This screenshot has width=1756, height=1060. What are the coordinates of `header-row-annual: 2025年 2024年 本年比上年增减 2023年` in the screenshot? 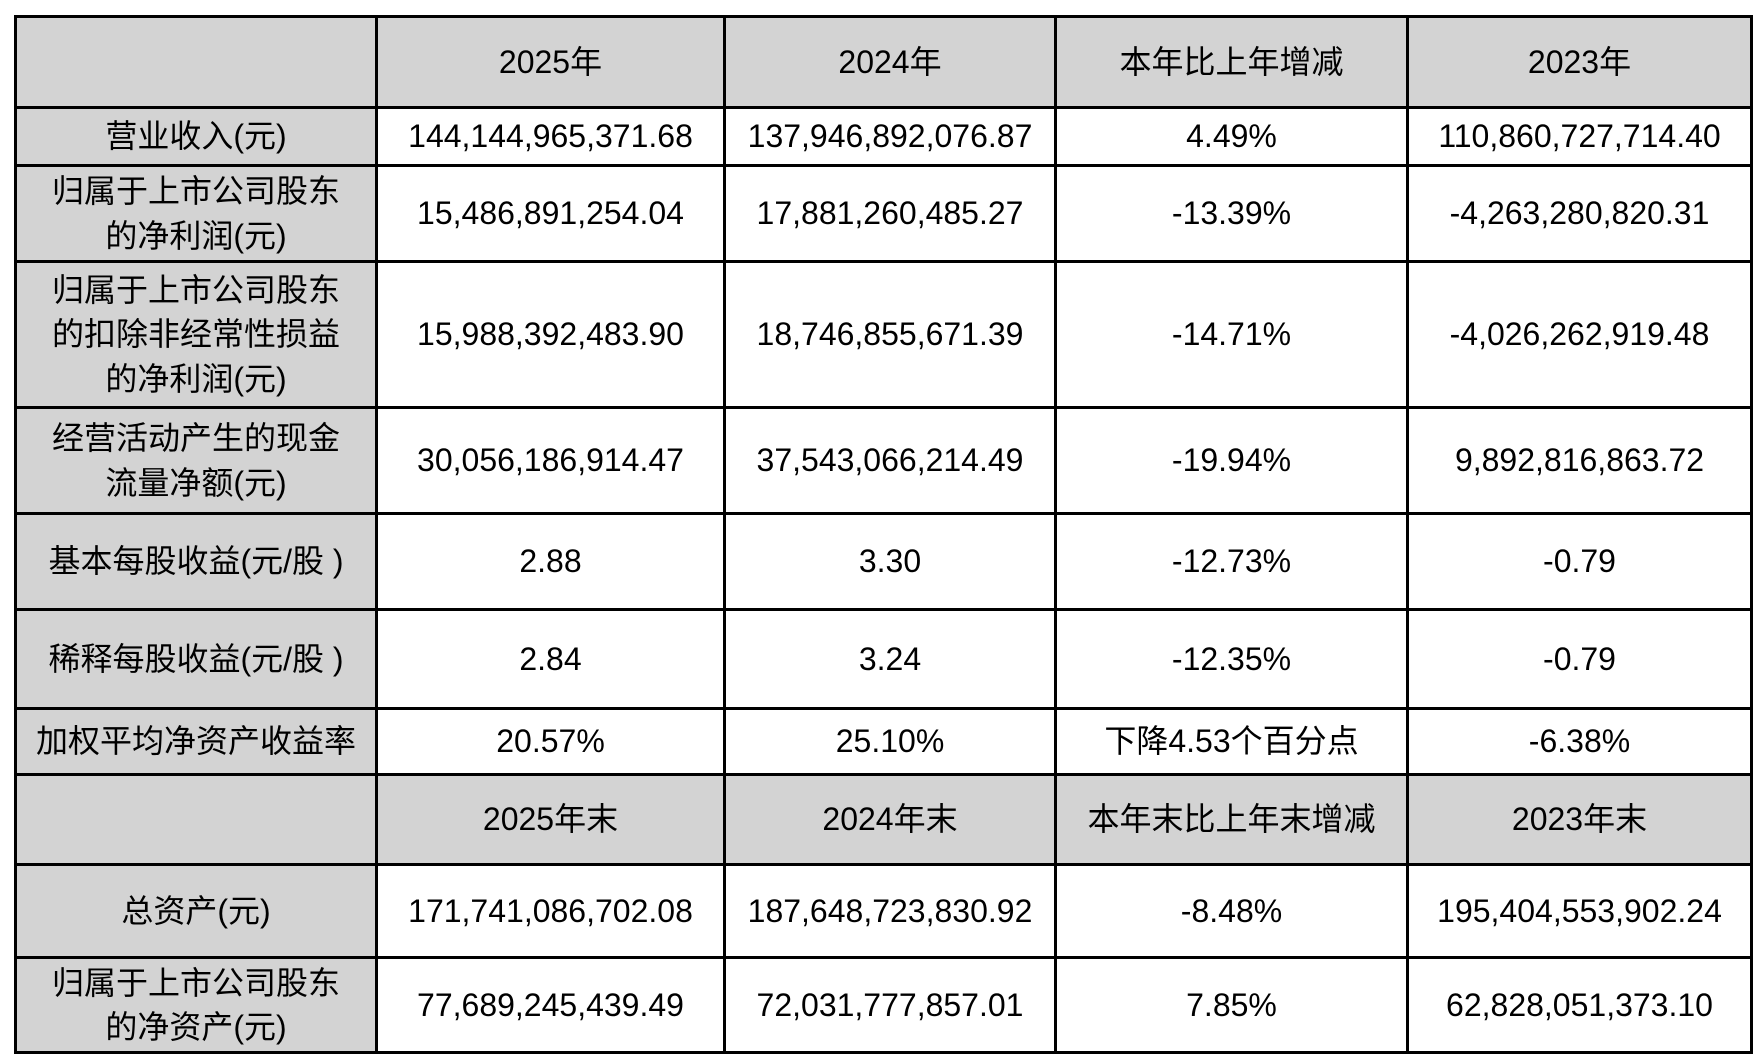 It's located at (883, 62).